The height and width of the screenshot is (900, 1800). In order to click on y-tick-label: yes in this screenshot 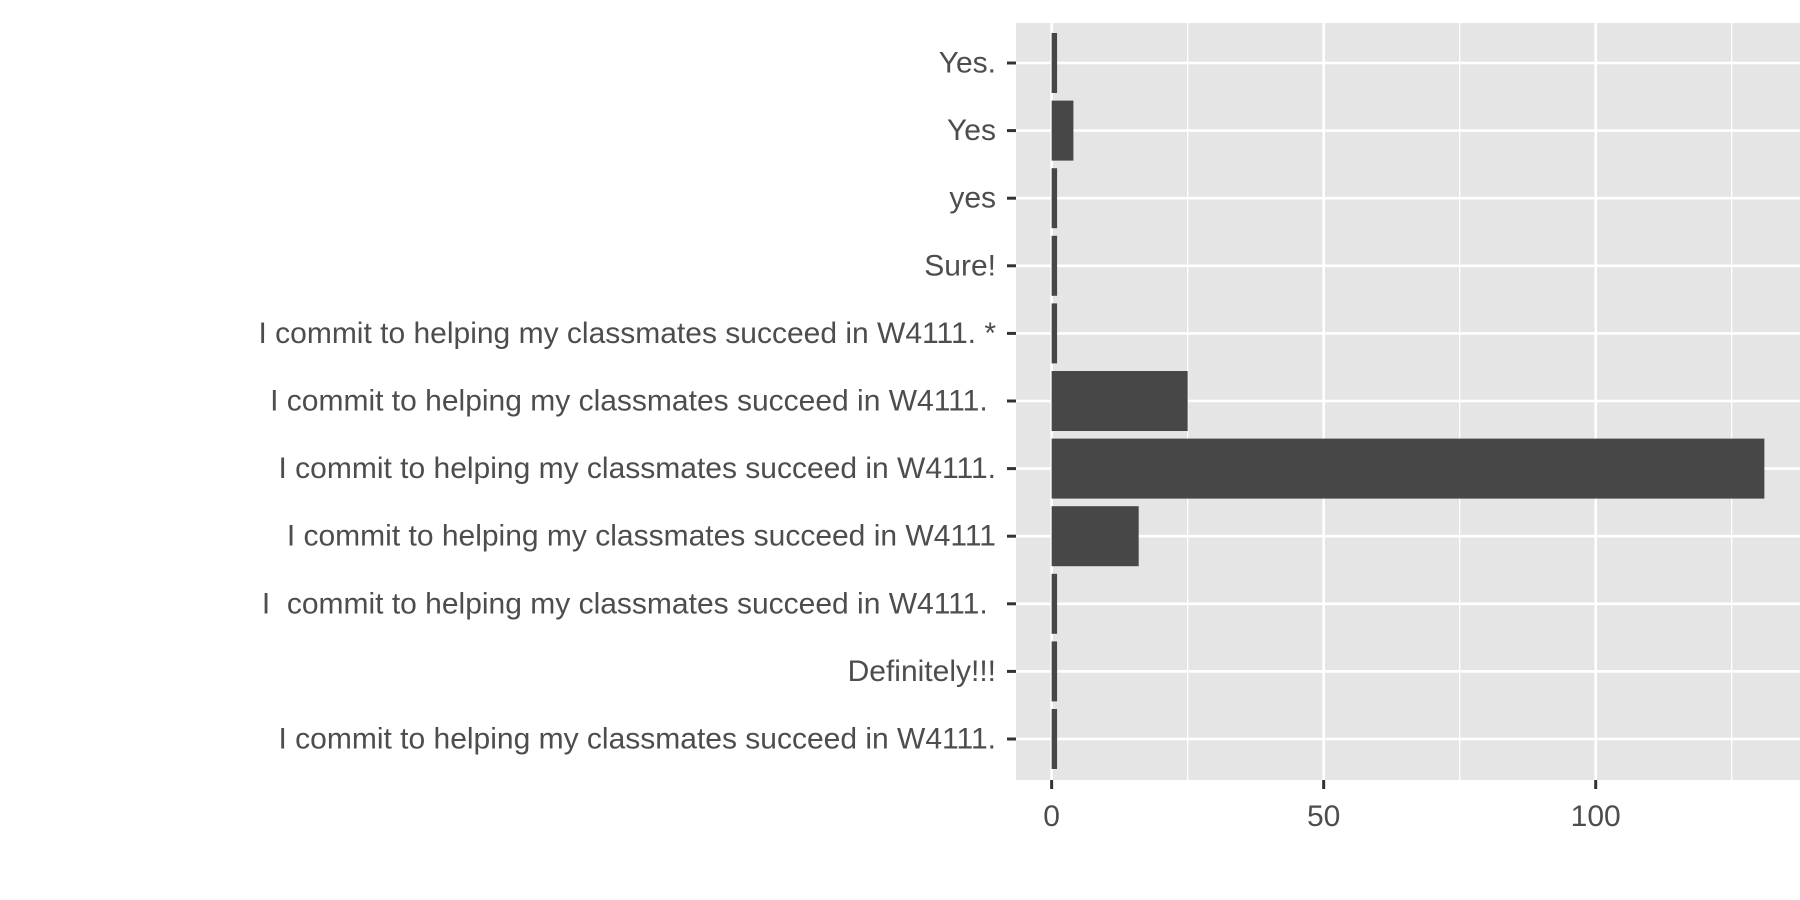, I will do `click(972, 198)`.